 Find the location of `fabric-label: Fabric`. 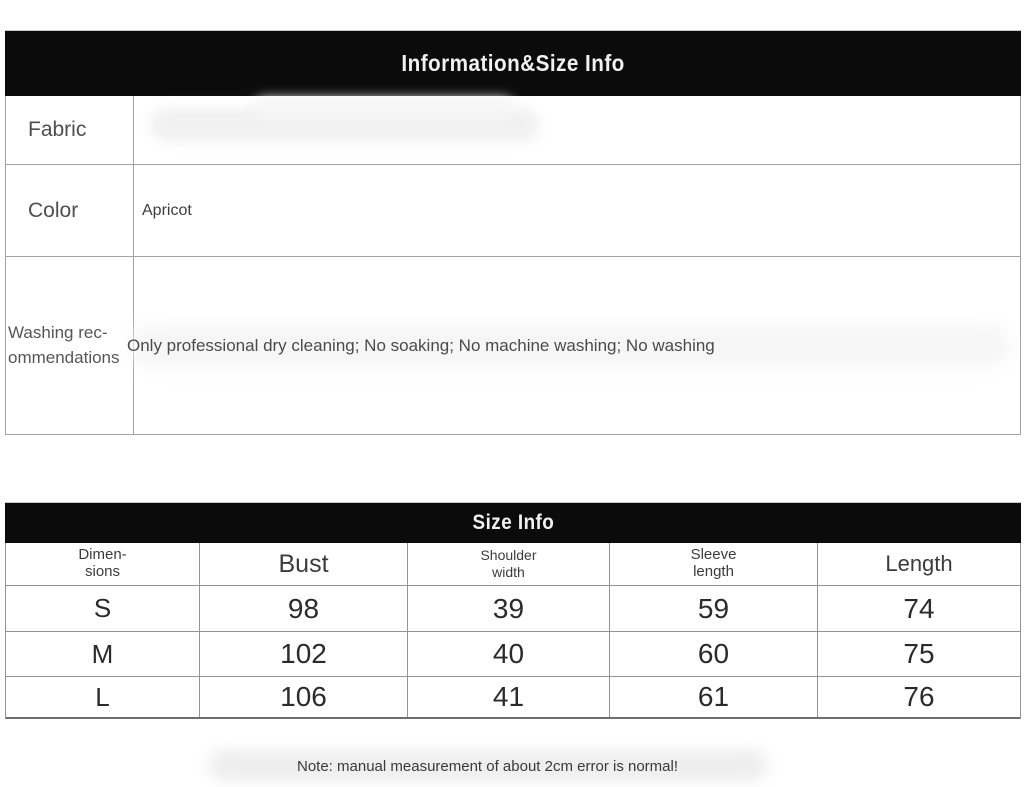

fabric-label: Fabric is located at coordinates (57, 129).